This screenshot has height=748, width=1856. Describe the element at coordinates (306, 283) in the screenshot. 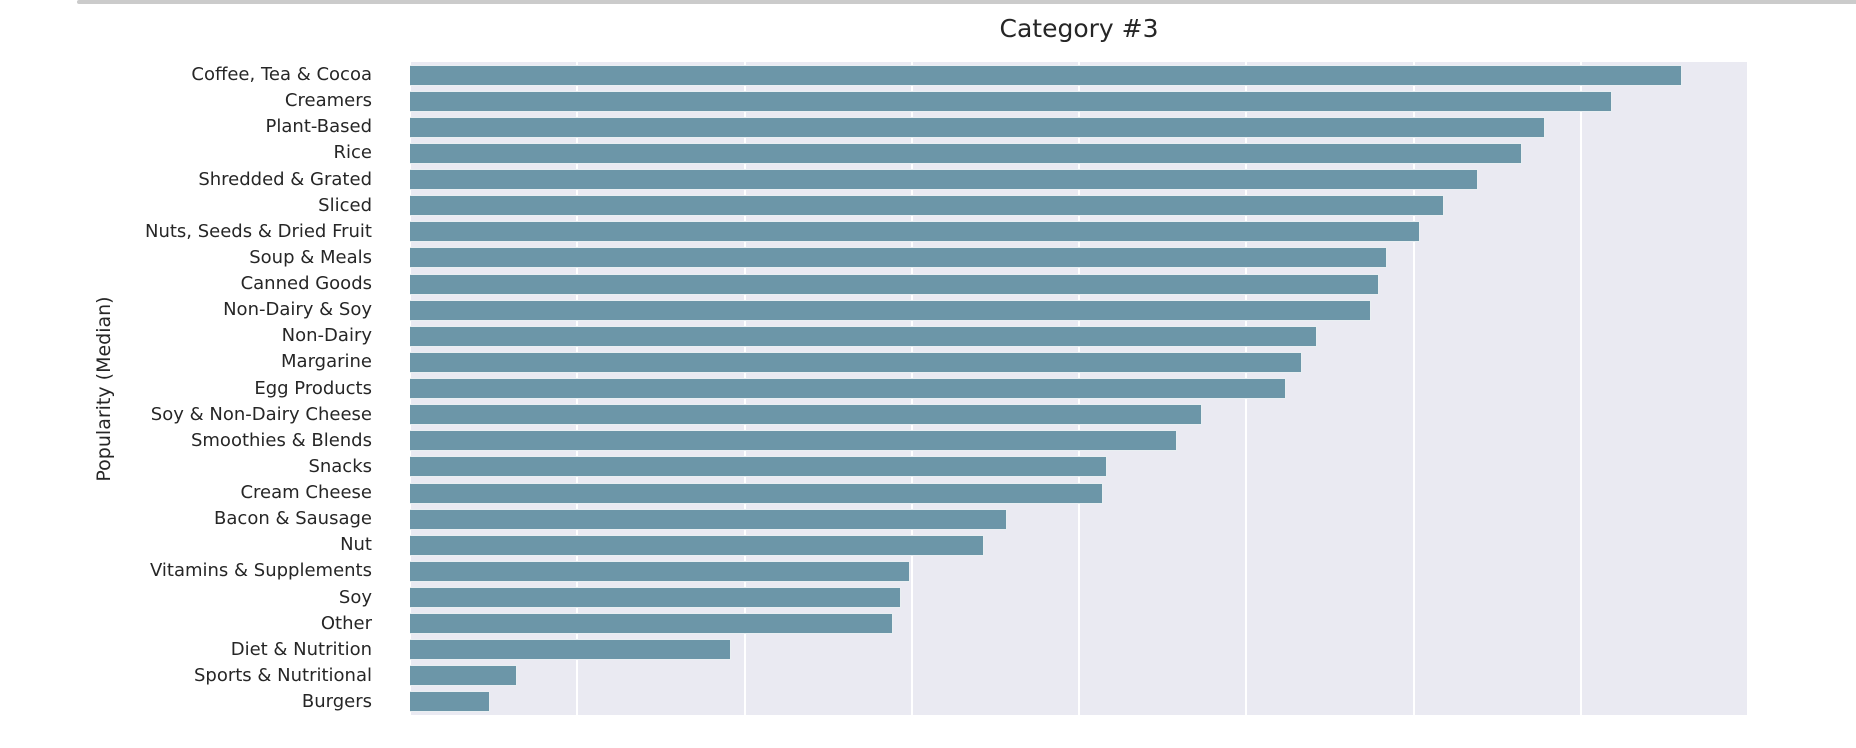

I see `y-tick-label: Canned Goods` at that location.